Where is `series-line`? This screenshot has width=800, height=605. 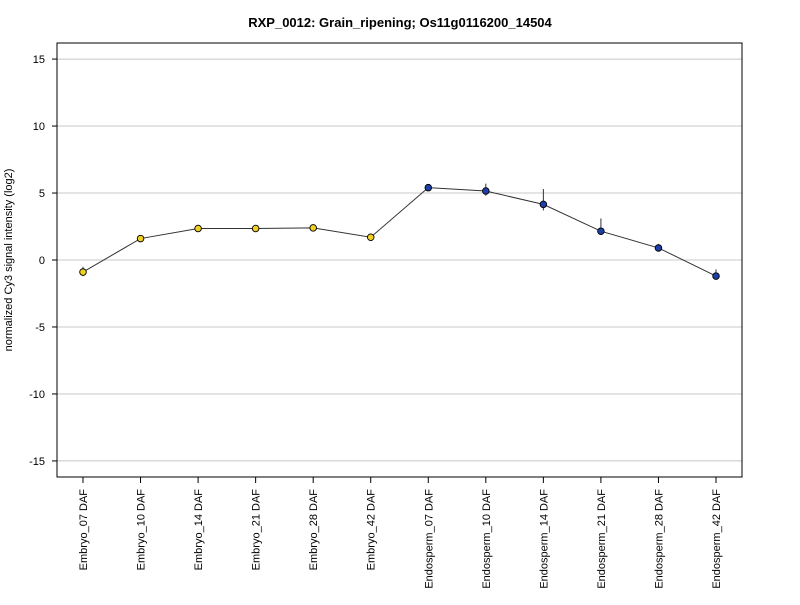 series-line is located at coordinates (399, 232).